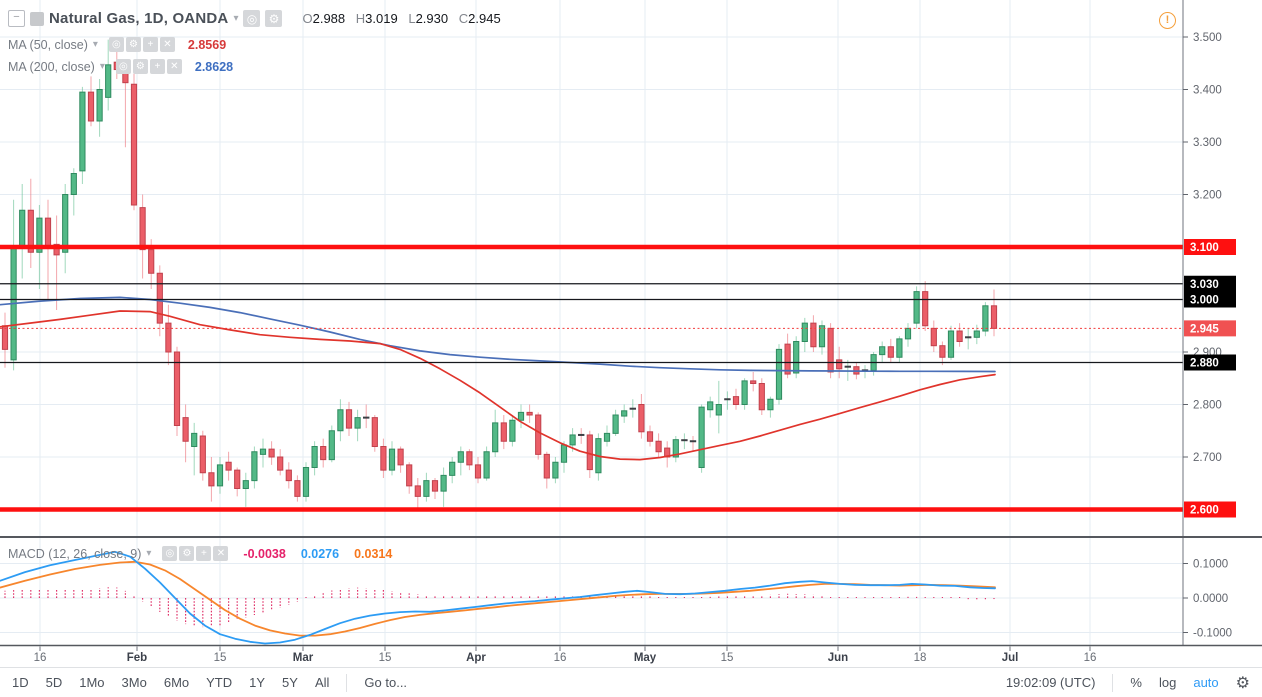 Image resolution: width=1262 pixels, height=697 pixels. What do you see at coordinates (432, 18) in the screenshot?
I see `low-value: 2.930` at bounding box center [432, 18].